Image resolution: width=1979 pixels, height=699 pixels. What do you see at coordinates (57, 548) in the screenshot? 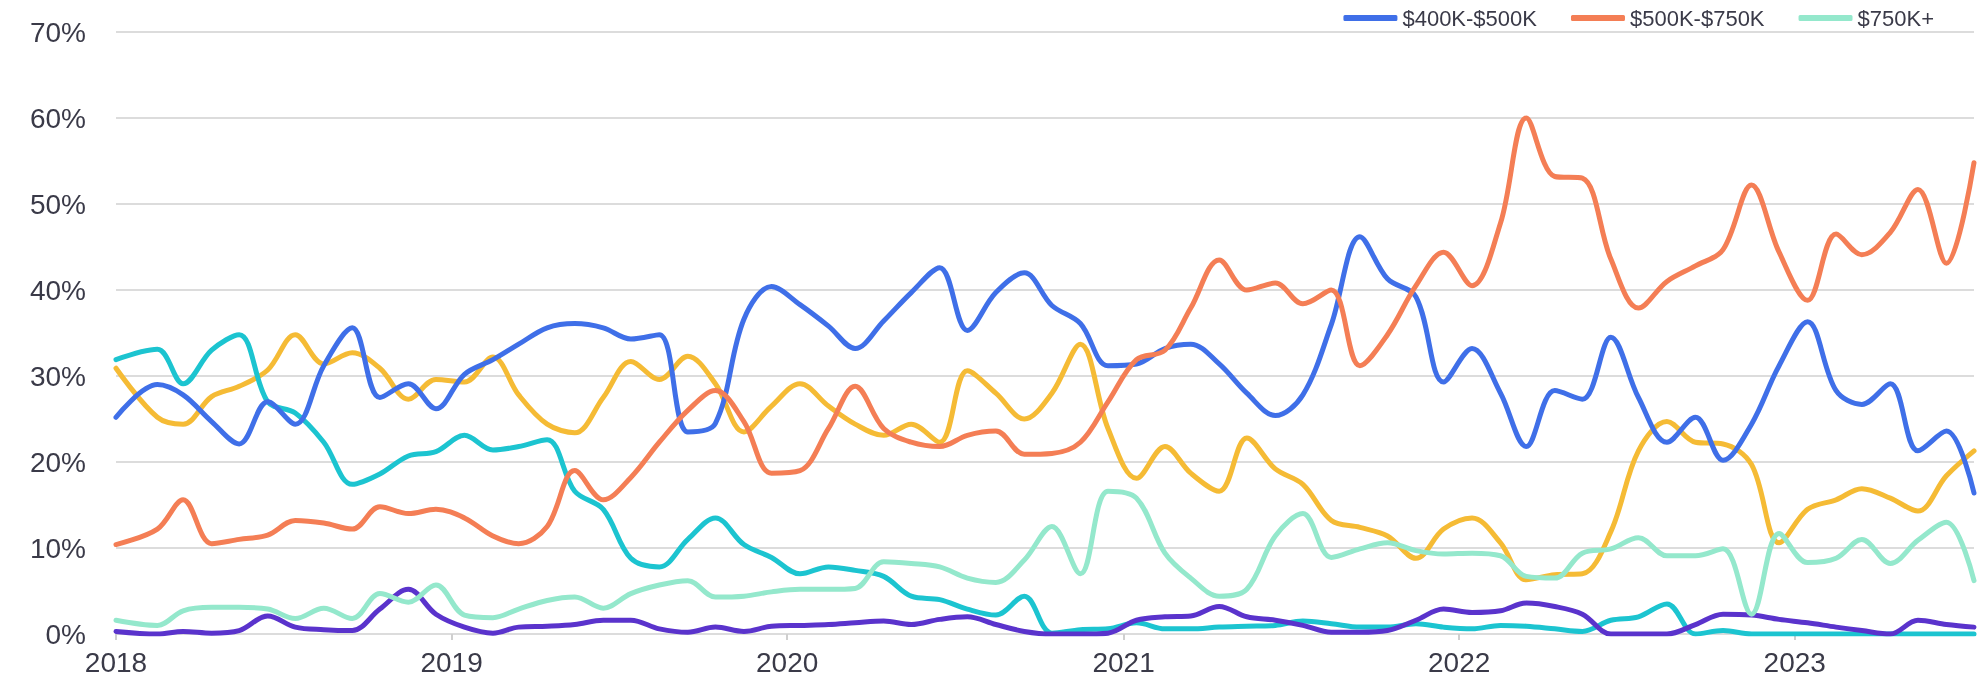
I see `y-tick-label: 10%` at bounding box center [57, 548].